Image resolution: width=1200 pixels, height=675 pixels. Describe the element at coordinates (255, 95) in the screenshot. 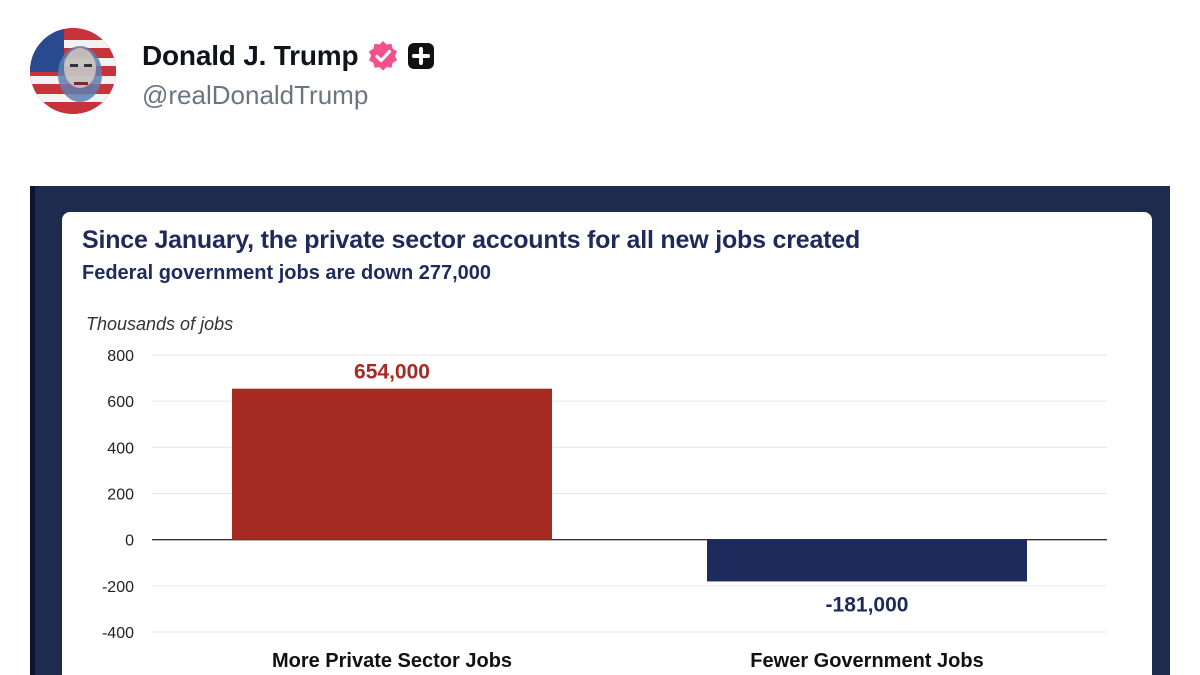

I see `user-handle: @realDonaldTrump` at that location.